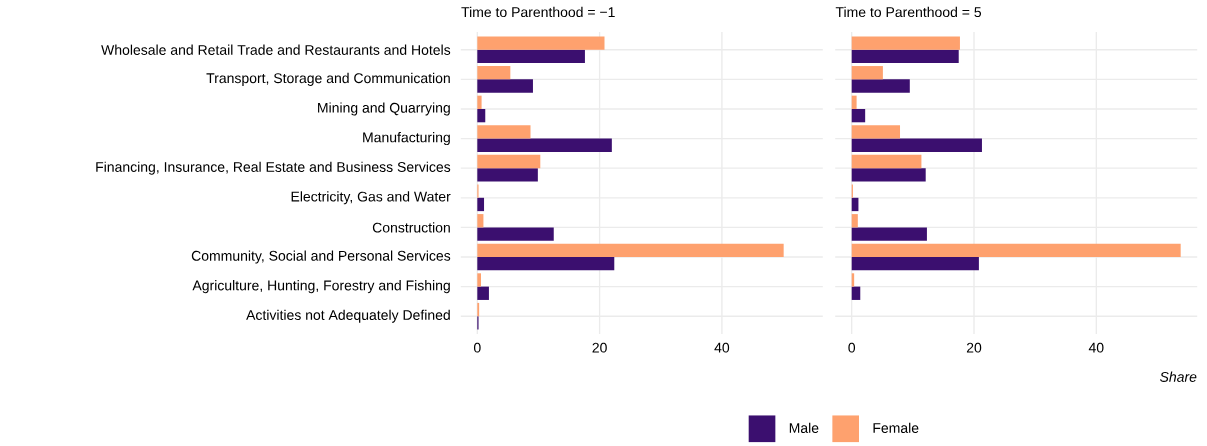 The height and width of the screenshot is (446, 1207). What do you see at coordinates (328, 79) in the screenshot?
I see `y-tick-label: Transport, Storage and Communication` at bounding box center [328, 79].